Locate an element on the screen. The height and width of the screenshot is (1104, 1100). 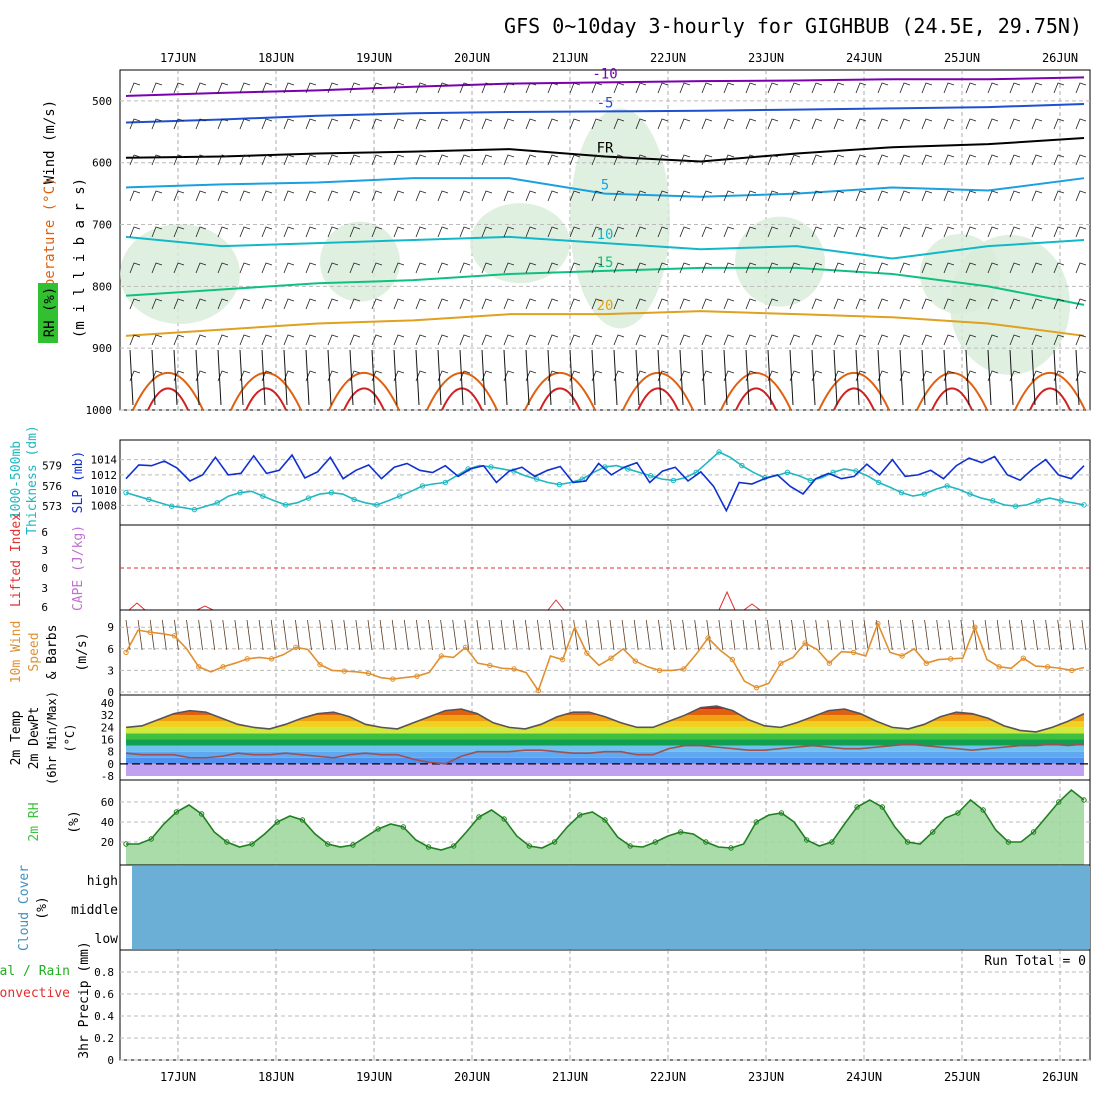
panel-frame is located at coordinates (605, 1005).